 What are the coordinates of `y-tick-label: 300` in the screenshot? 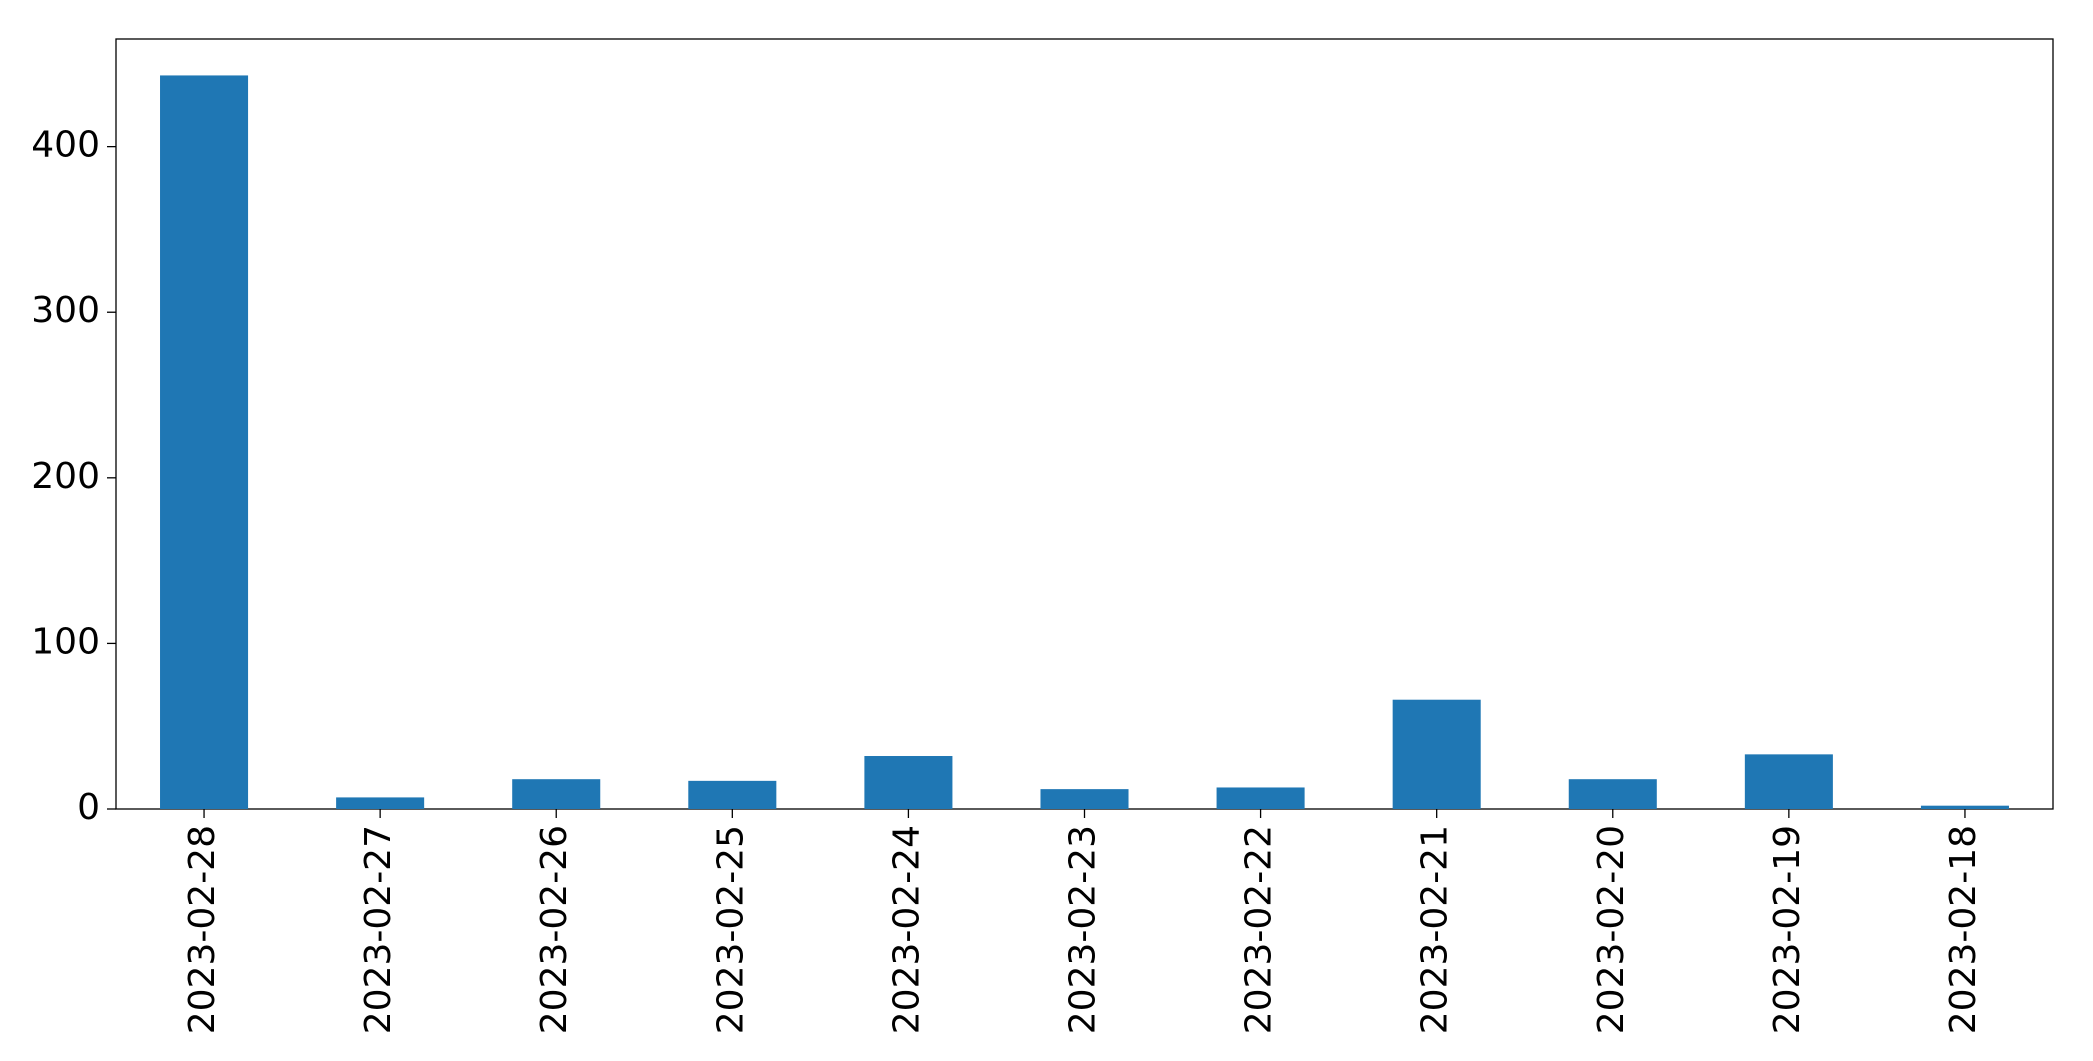 It's located at (65, 310).